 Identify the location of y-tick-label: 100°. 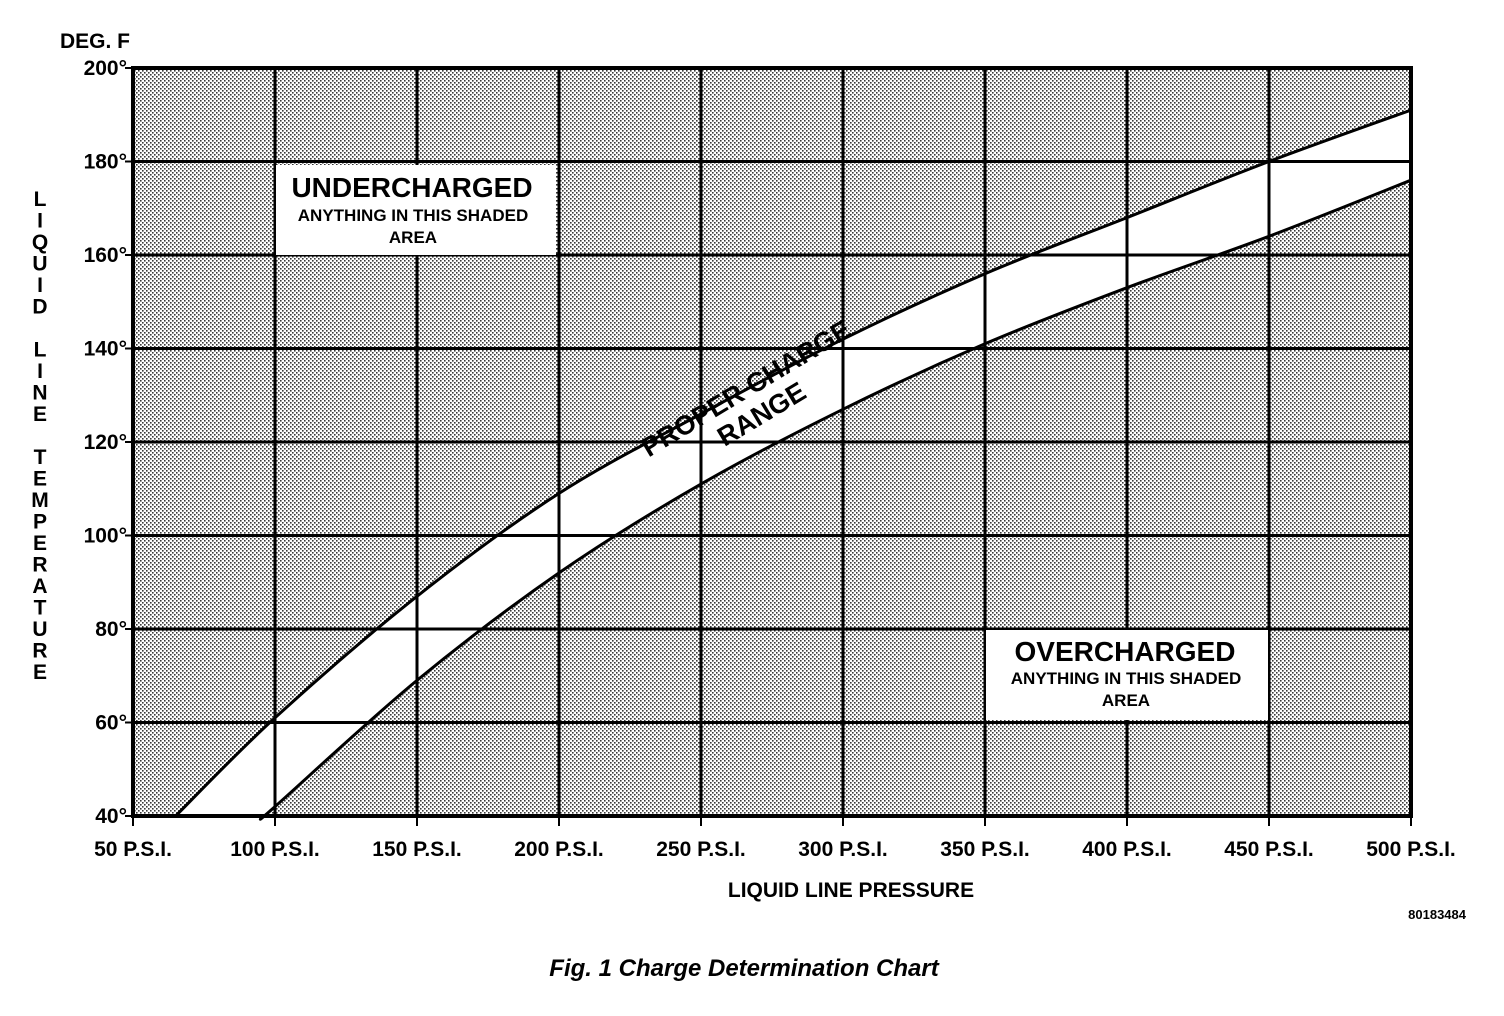
(105, 536).